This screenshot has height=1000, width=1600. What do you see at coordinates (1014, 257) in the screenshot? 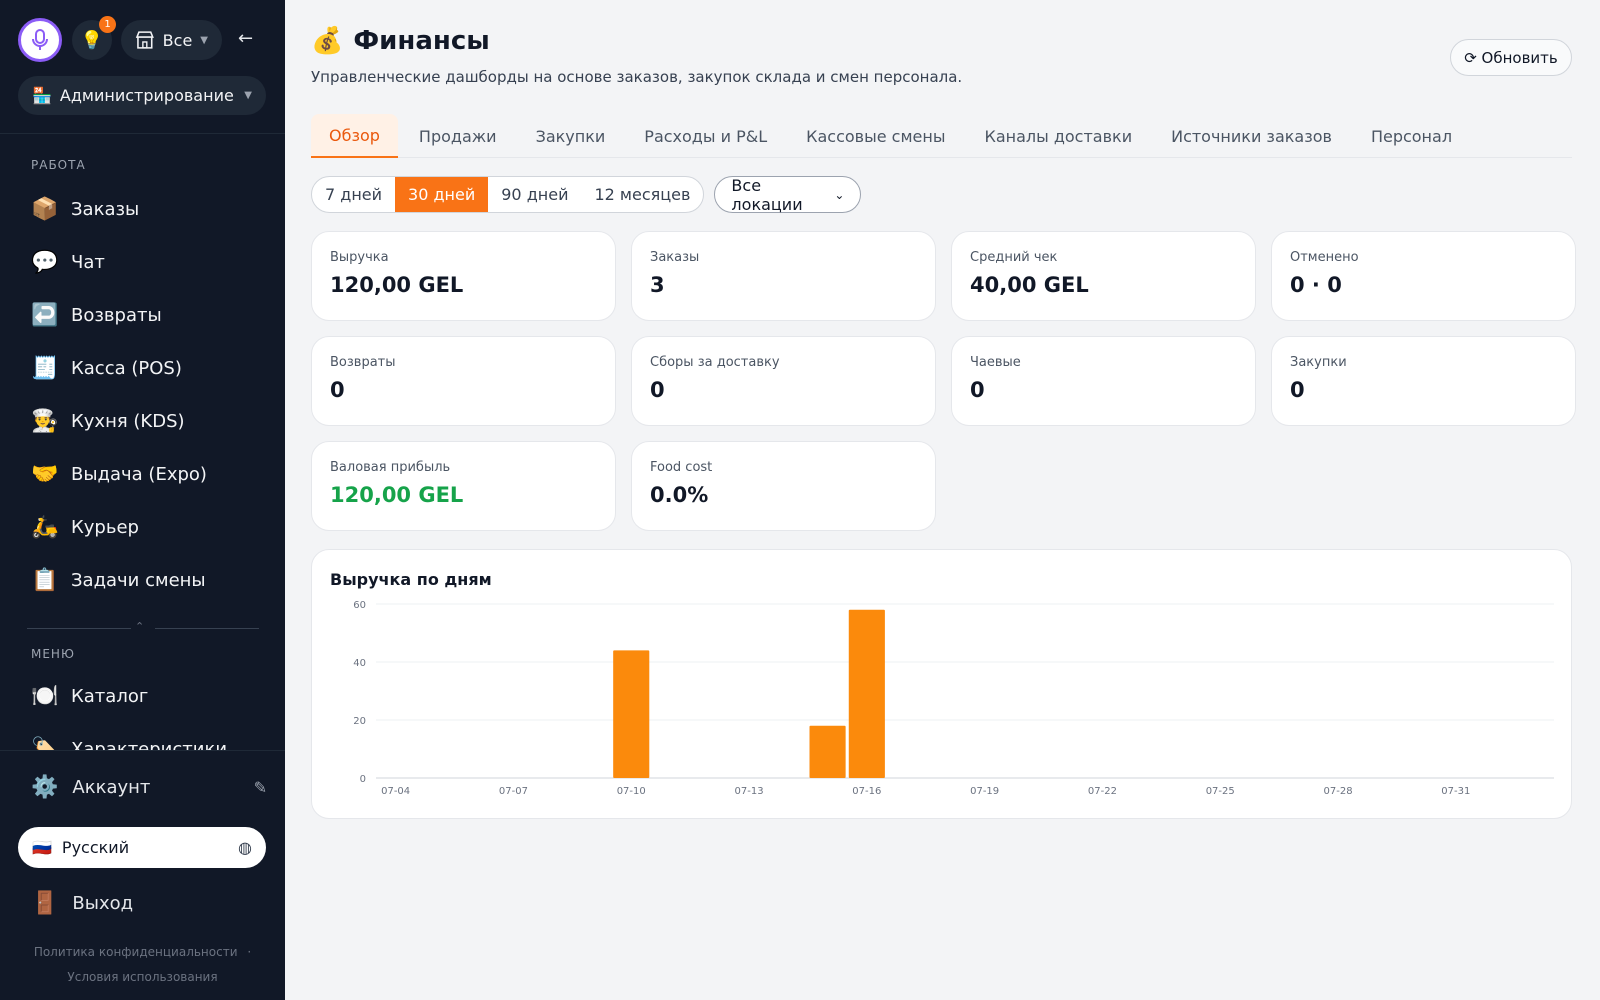
I see `kpi-label: Средний чек` at bounding box center [1014, 257].